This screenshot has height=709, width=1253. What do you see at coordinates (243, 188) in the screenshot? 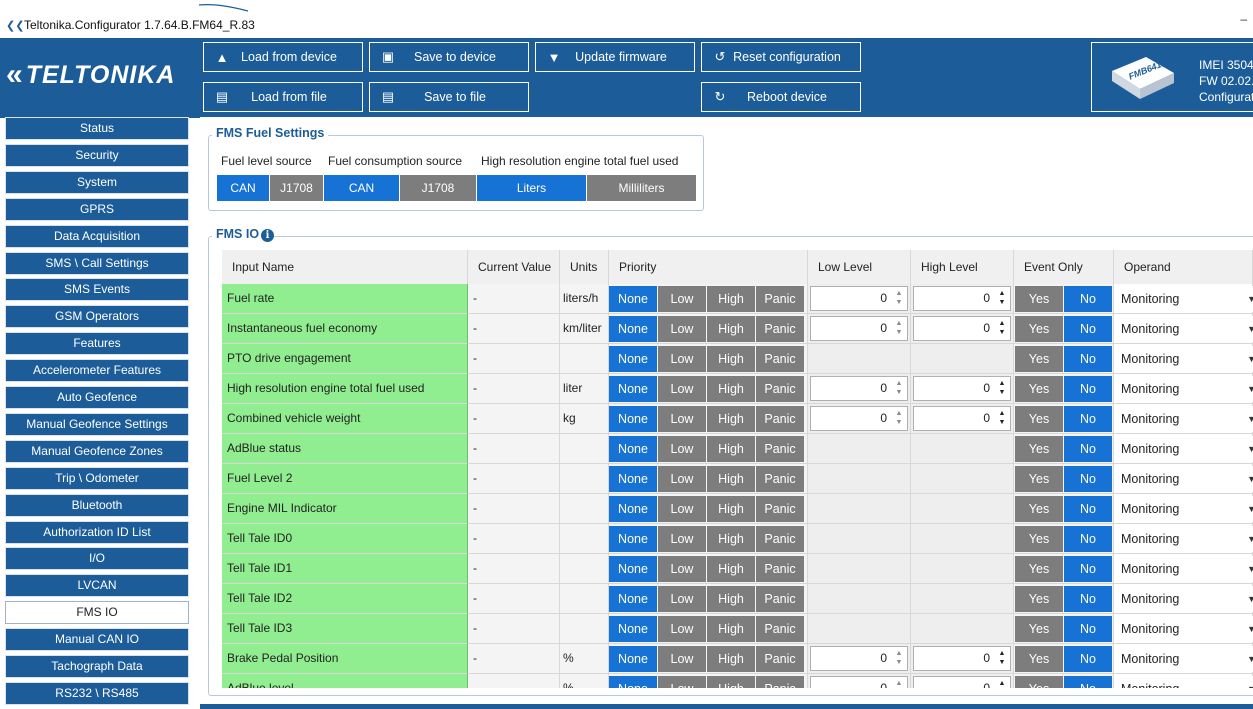
I see `fuel-level-can-toggle: CAN` at bounding box center [243, 188].